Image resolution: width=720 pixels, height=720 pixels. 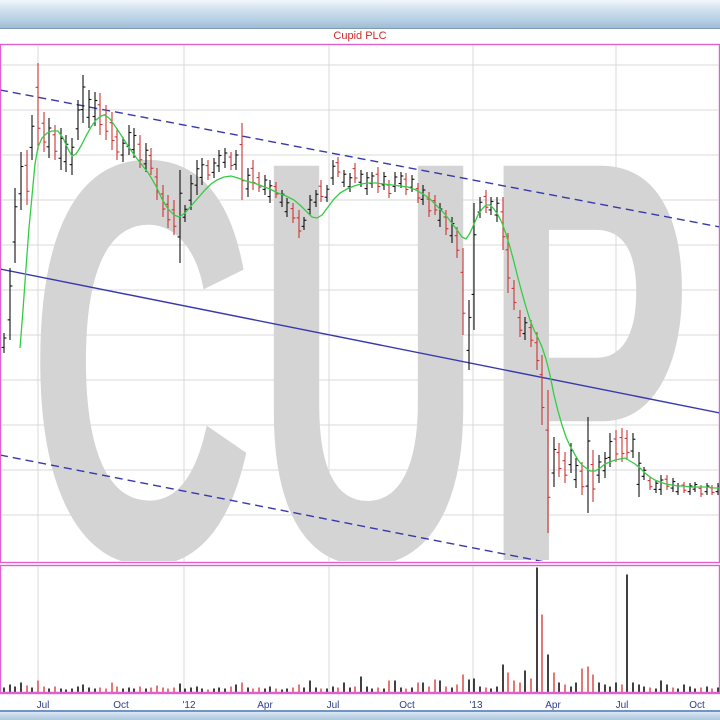 I want to click on trendline-lower-support-dashed, so click(x=272, y=507).